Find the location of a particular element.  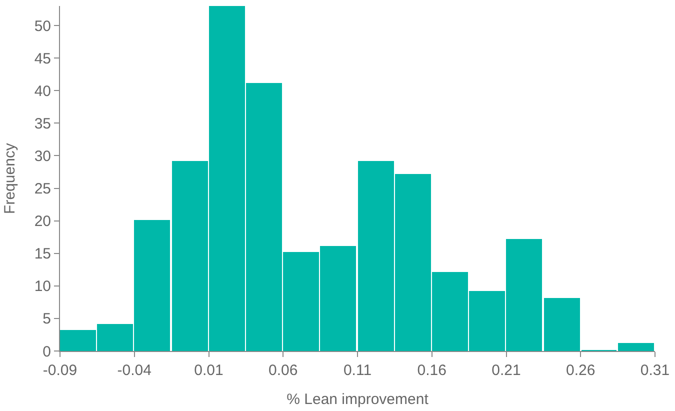

y-tick-label: 50 is located at coordinates (42, 26).